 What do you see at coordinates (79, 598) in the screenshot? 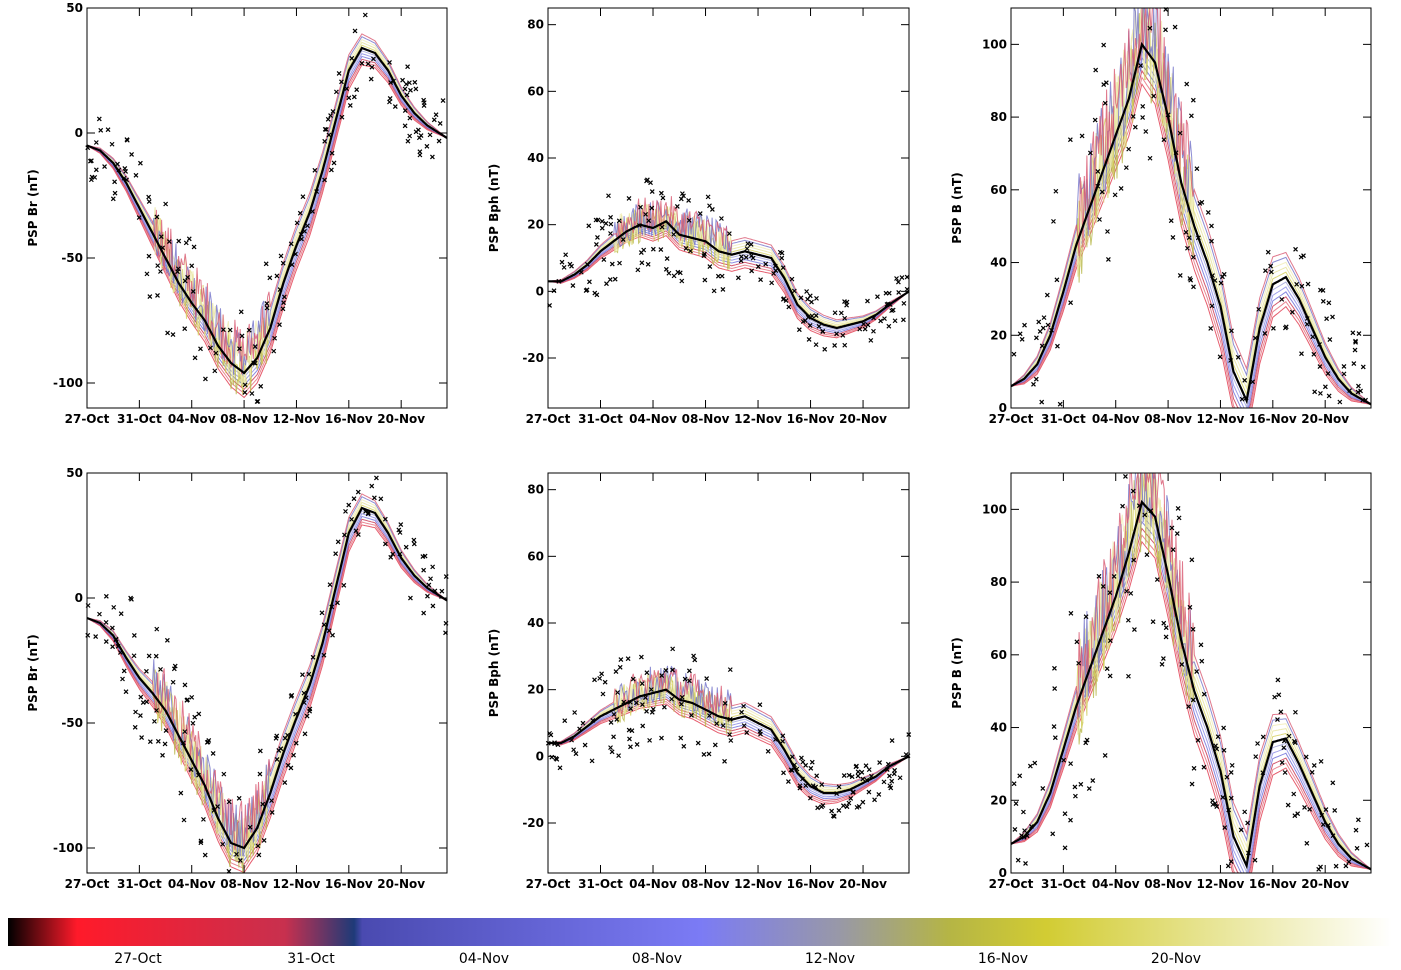
I see `y-tick-label: 0` at bounding box center [79, 598].